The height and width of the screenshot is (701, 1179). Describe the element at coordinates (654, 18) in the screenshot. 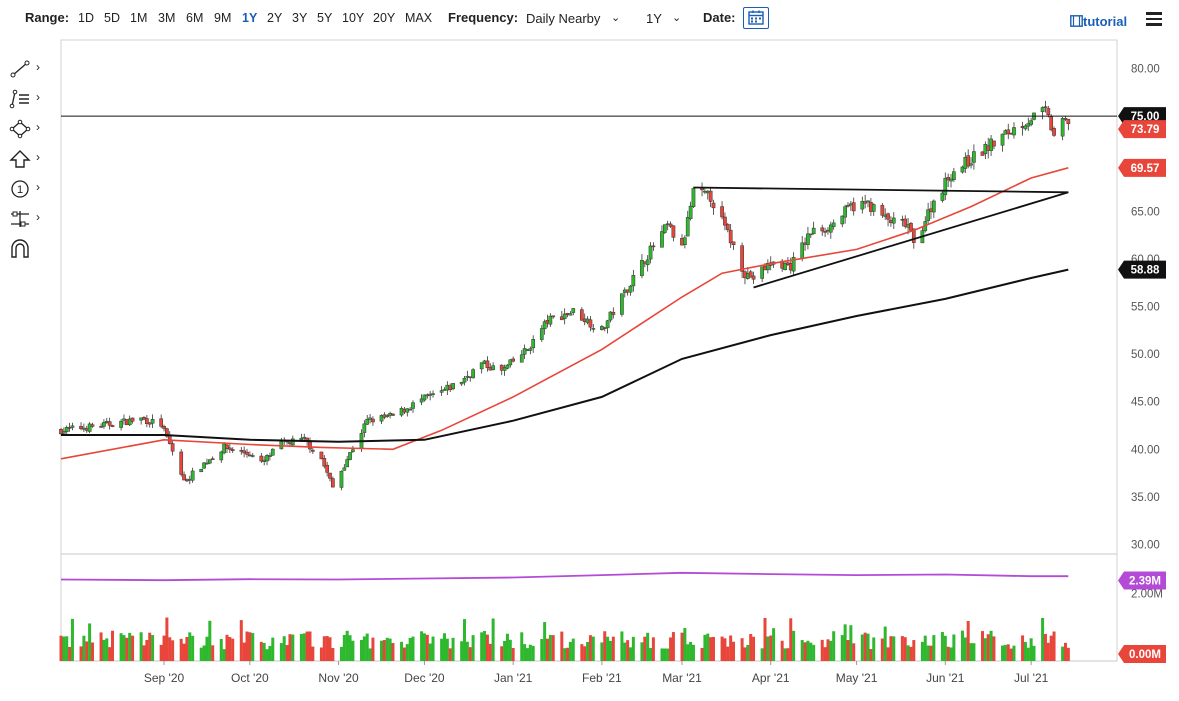

I see `period-select: 1Y` at that location.